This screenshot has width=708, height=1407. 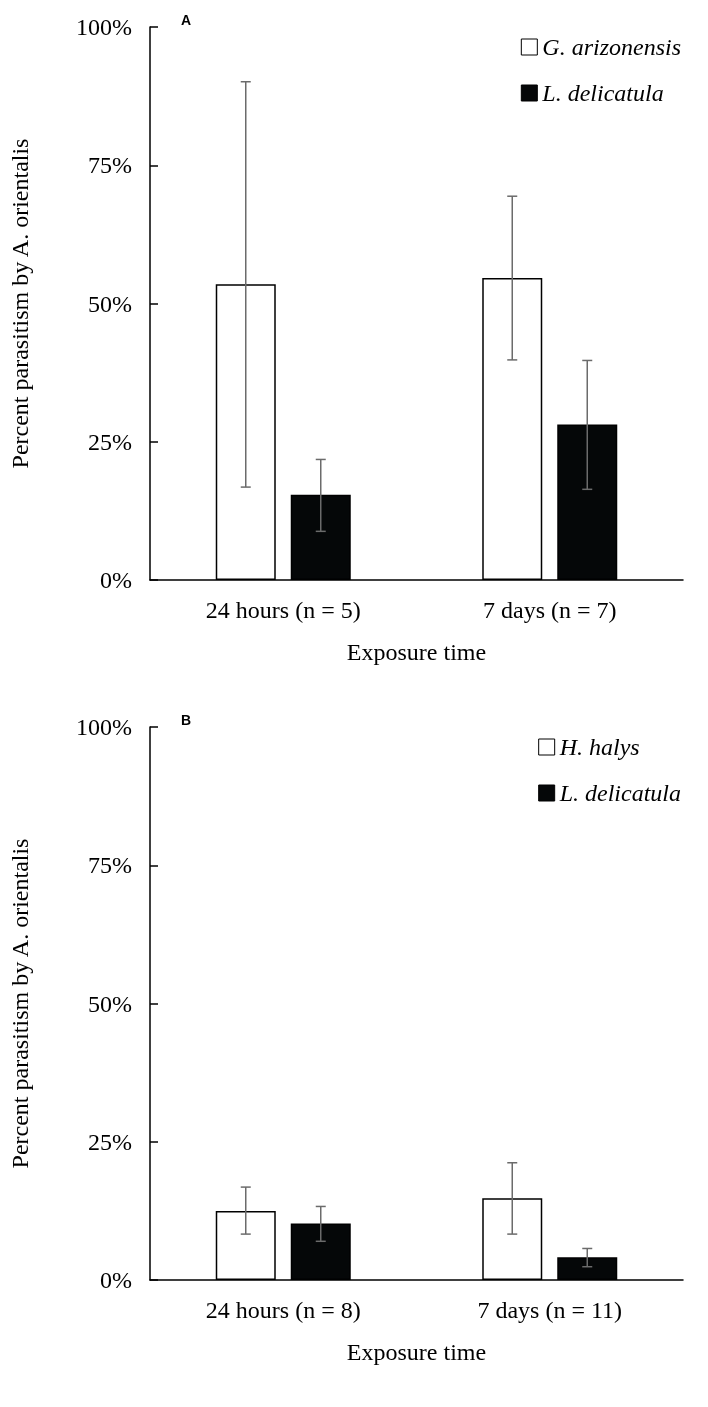 I want to click on chart-title: B, so click(x=186, y=720).